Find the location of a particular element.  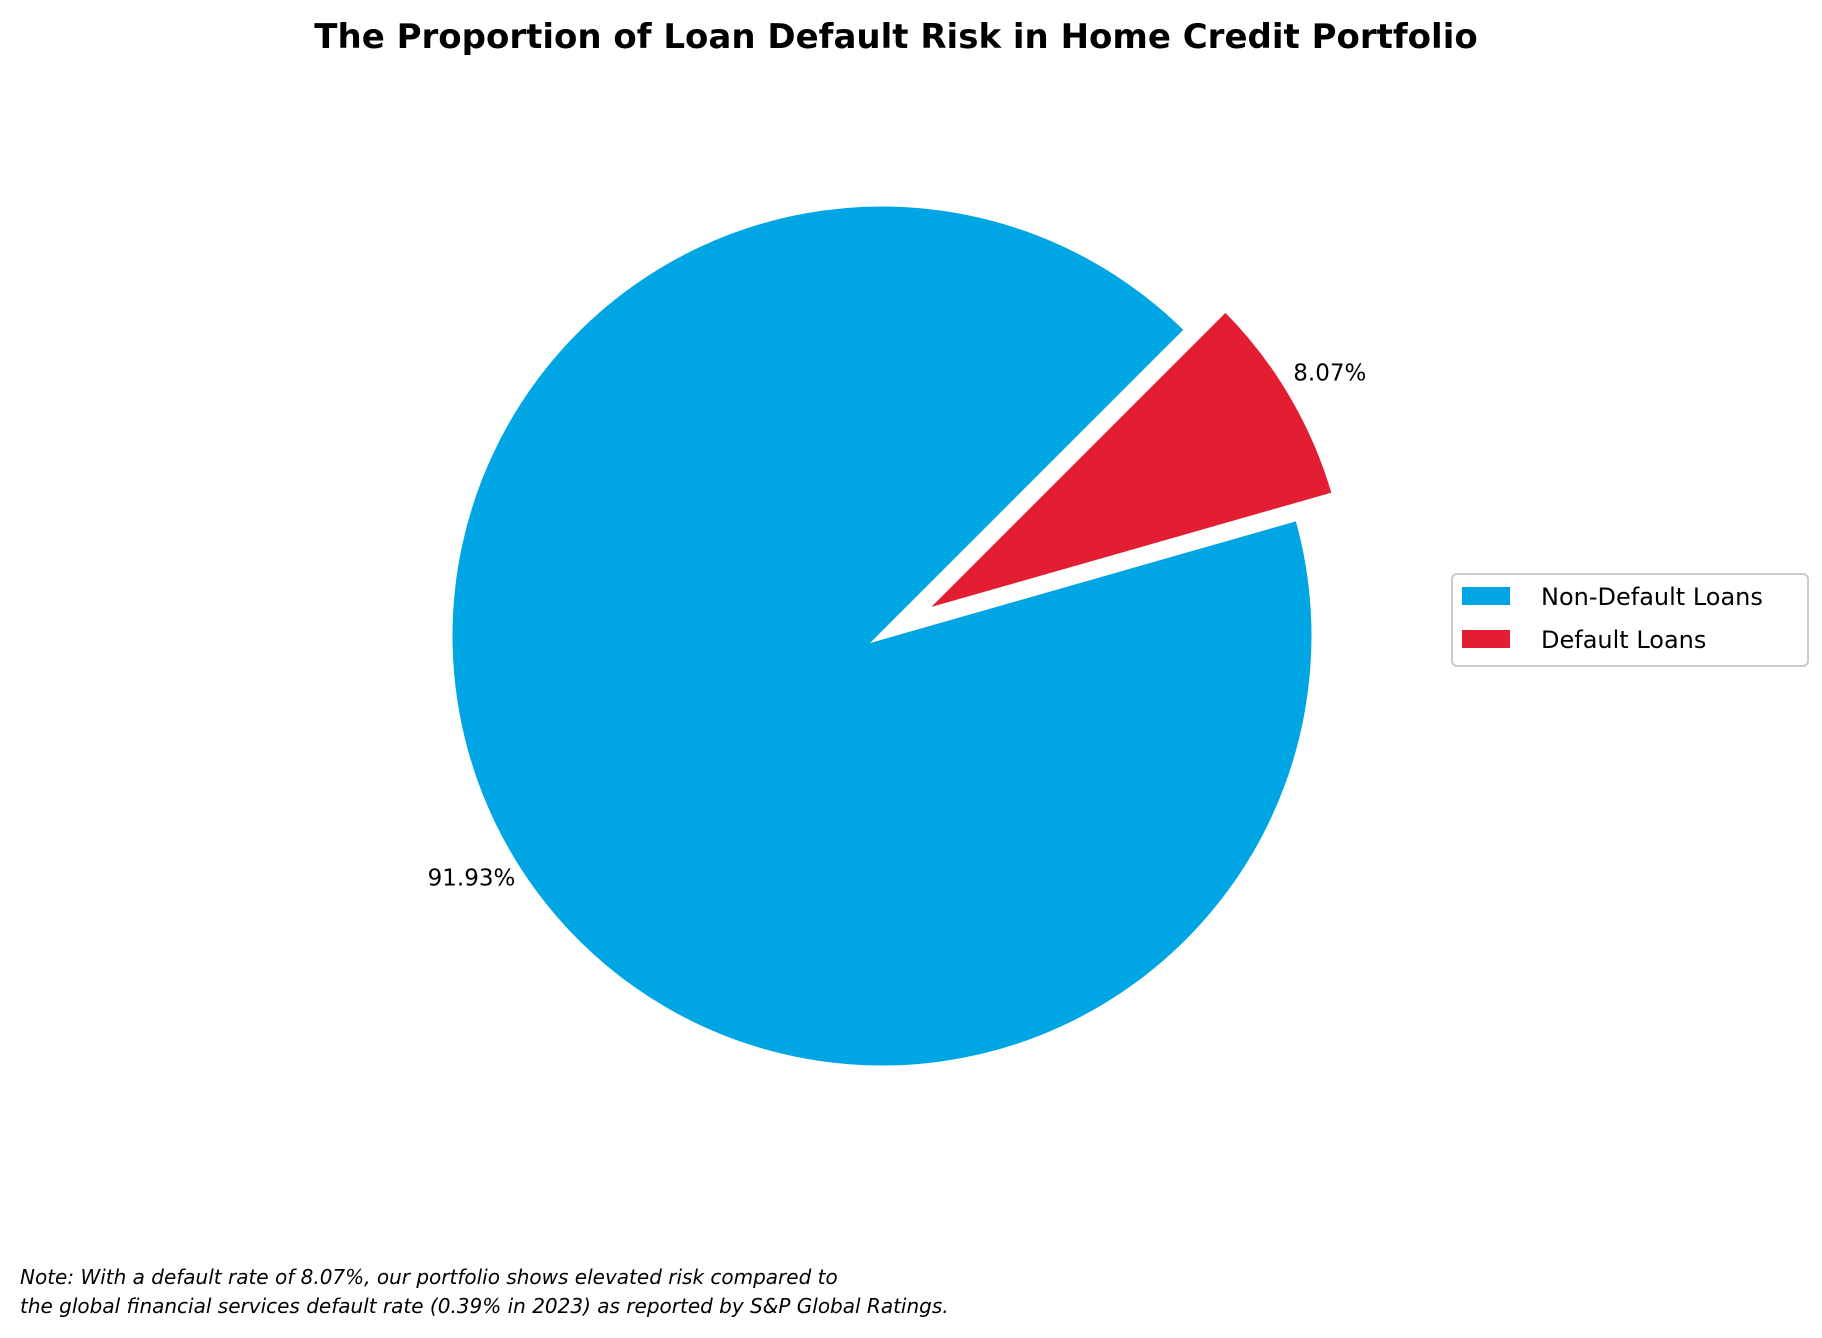

legend-label-default: Default Loans is located at coordinates (1623, 640).